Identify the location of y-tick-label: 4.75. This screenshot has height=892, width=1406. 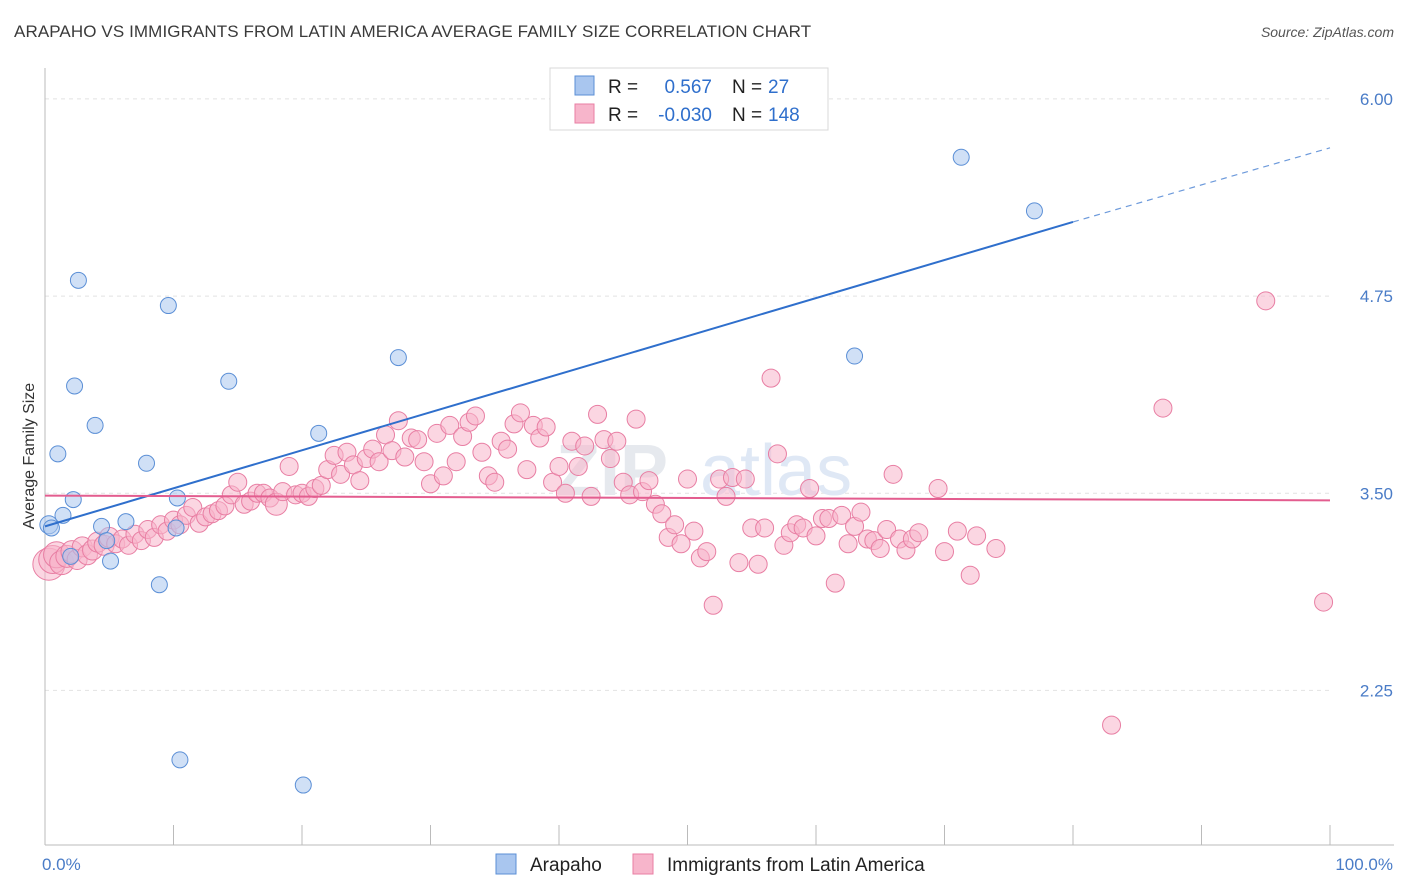
(1376, 296).